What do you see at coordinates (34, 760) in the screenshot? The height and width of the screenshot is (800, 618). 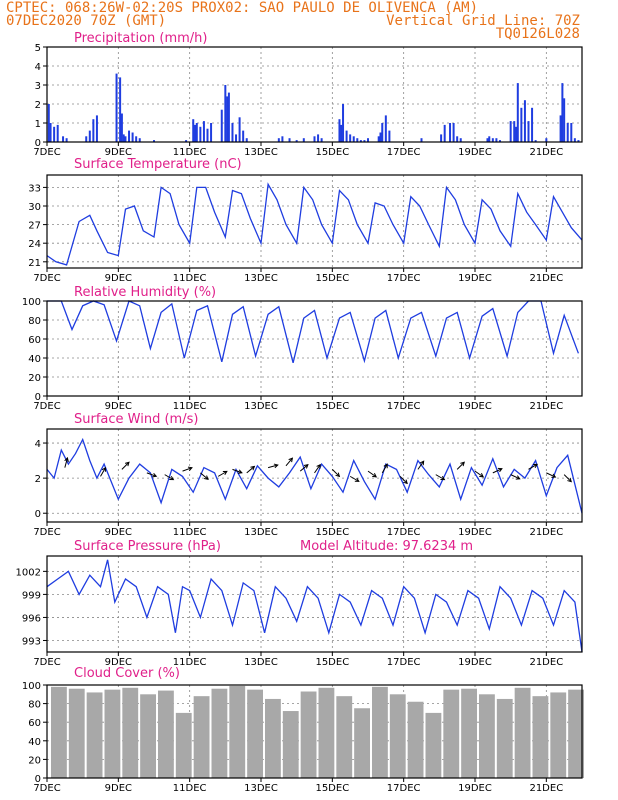 I see `y-tick-label: 20` at bounding box center [34, 760].